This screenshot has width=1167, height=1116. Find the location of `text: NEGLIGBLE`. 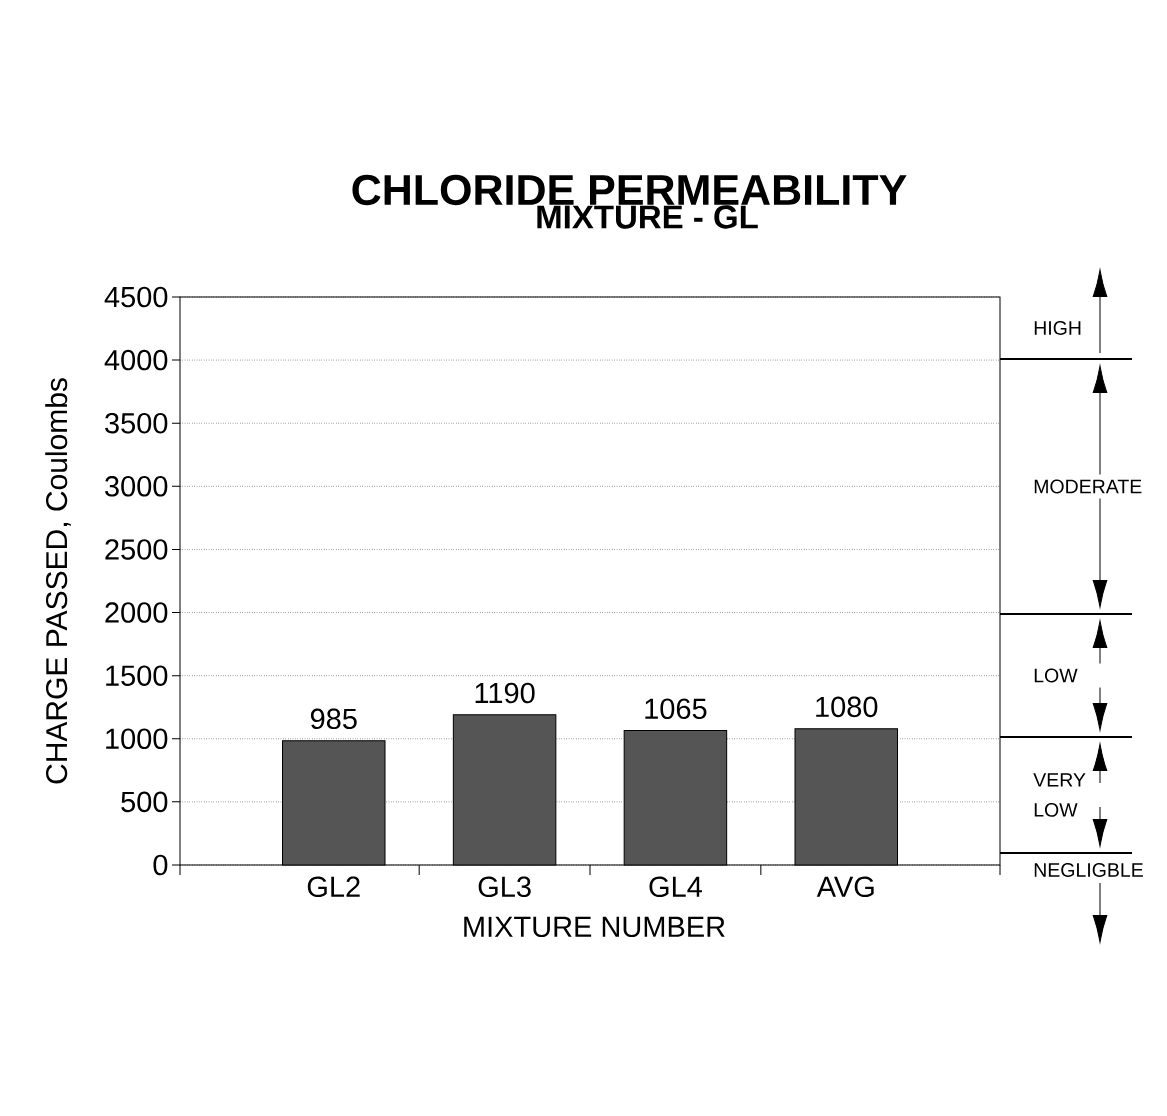

text: NEGLIGBLE is located at coordinates (1088, 870).